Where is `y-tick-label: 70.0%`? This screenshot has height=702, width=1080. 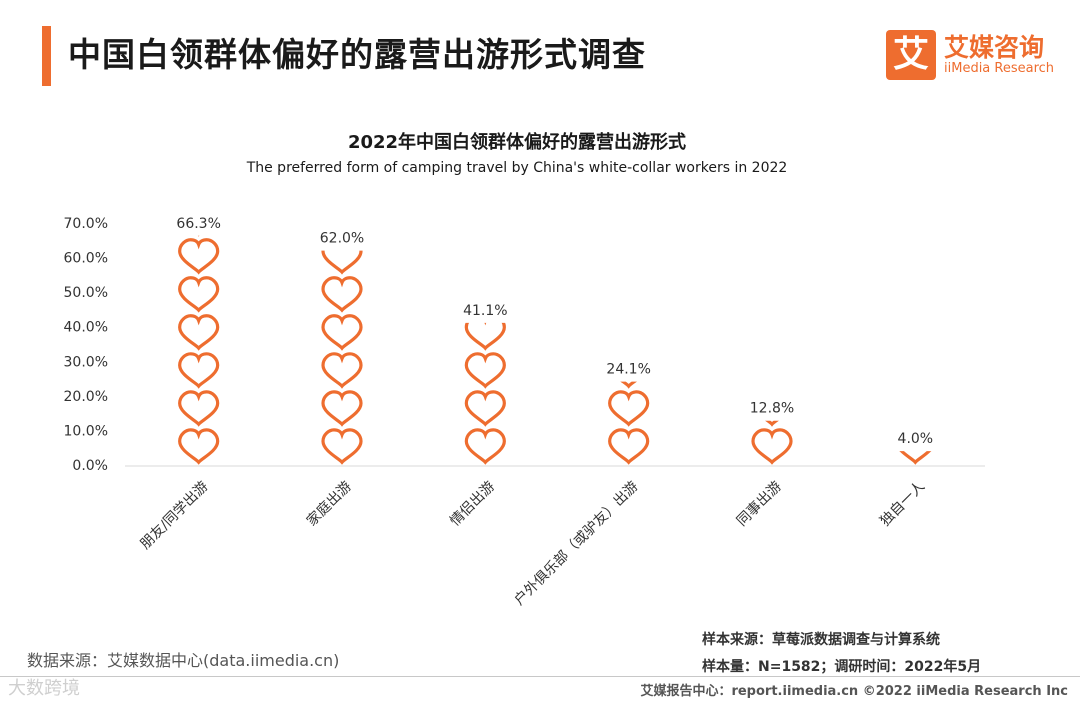
y-tick-label: 70.0% is located at coordinates (86, 224).